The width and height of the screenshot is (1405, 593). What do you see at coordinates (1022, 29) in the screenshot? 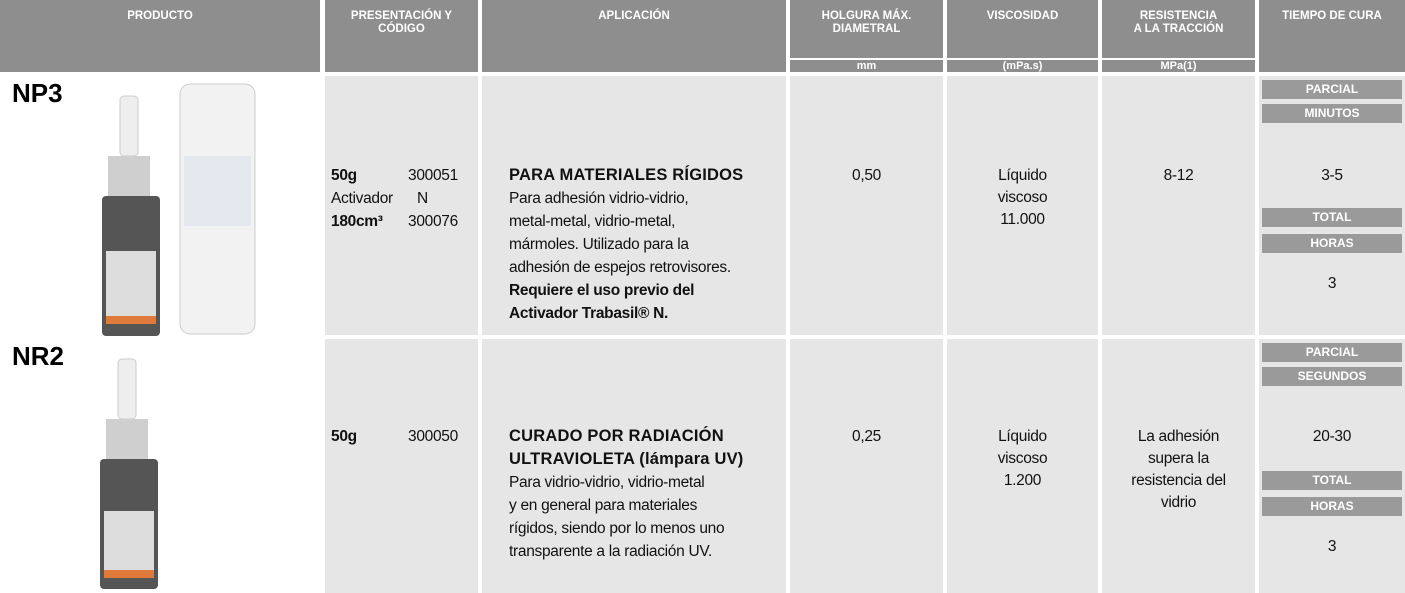
I see `header-cell: VISCOSIDAD` at bounding box center [1022, 29].